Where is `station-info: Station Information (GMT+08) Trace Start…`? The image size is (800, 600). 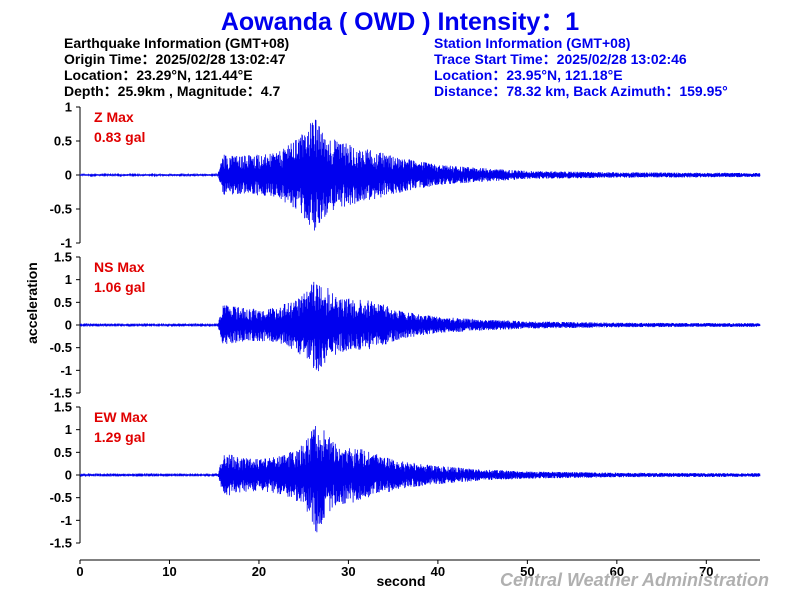
station-info: Station Information (GMT+08) Trace Start… is located at coordinates (581, 67).